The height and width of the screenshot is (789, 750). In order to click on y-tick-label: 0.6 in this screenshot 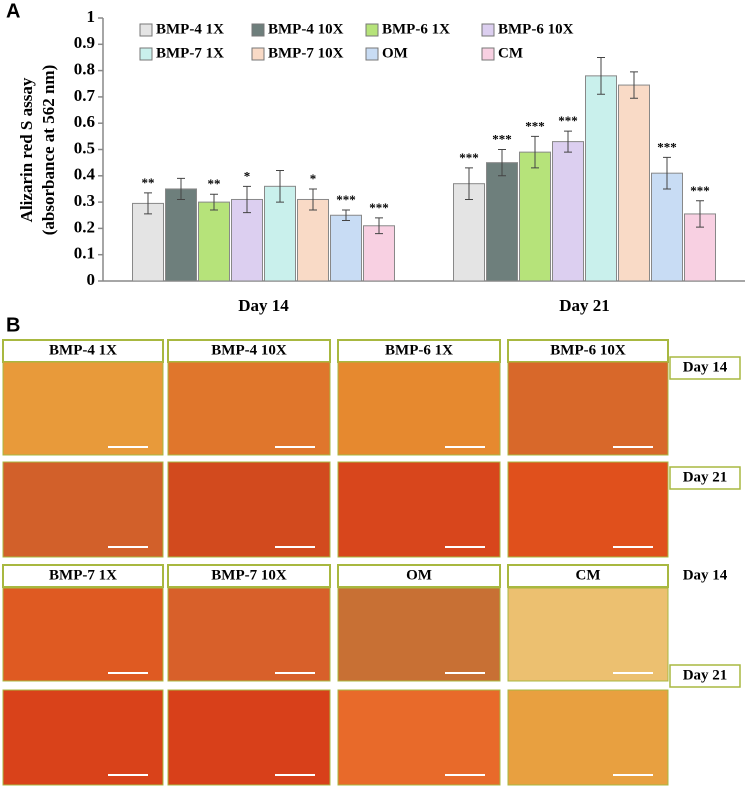, I will do `click(84, 121)`.